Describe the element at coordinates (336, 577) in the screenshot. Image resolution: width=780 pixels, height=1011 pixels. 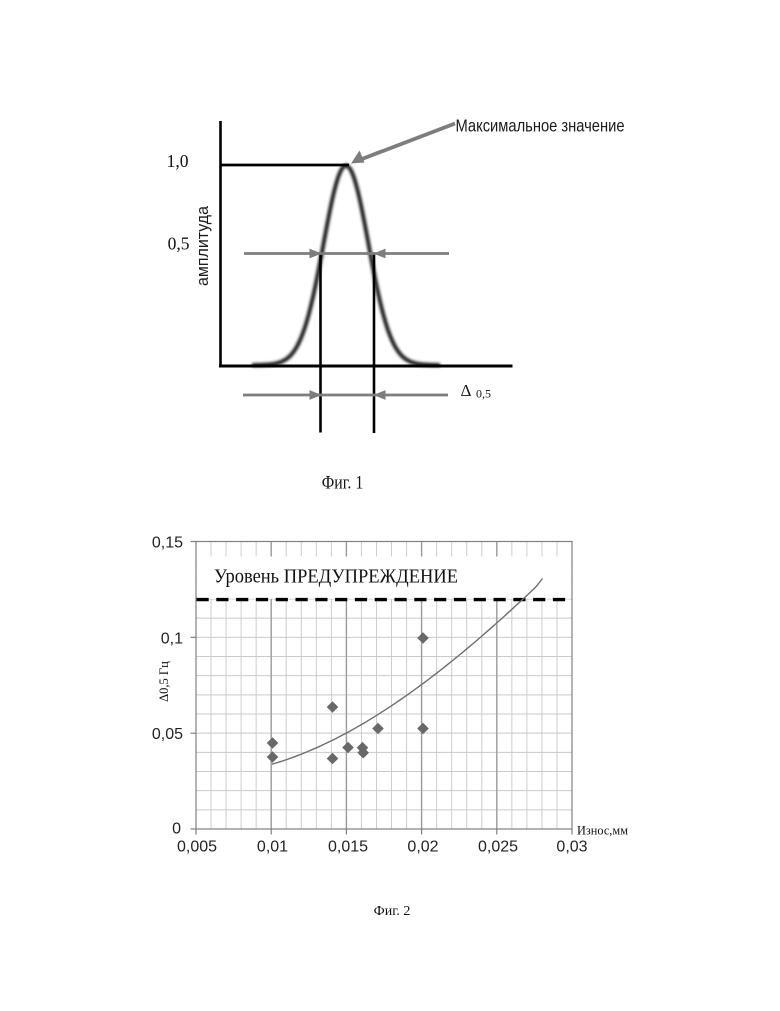
I see `svg-text: Уровень ПРЕДУПРЕЖДЕНИЕ` at that location.